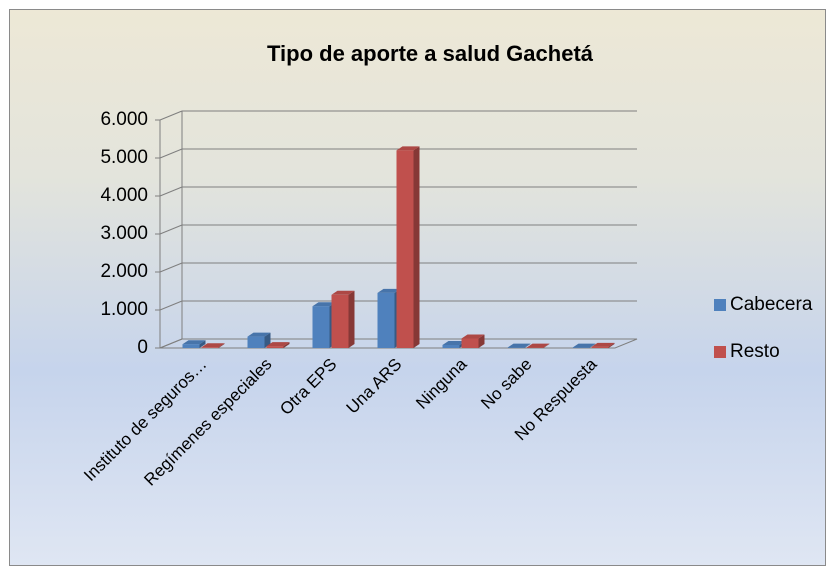 Image resolution: width=836 pixels, height=575 pixels. What do you see at coordinates (124, 309) in the screenshot?
I see `y-tick-label: 1.000` at bounding box center [124, 309].